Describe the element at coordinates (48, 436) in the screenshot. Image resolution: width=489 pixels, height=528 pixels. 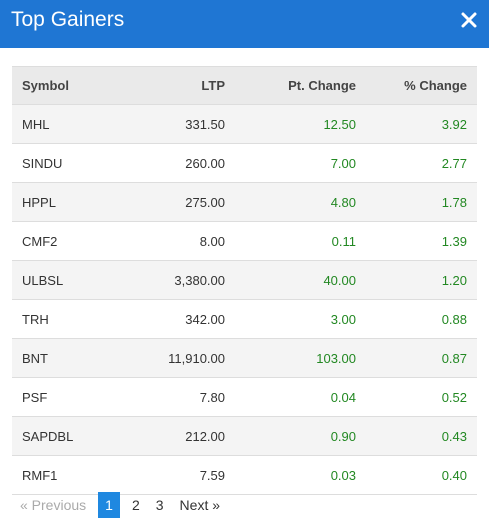
I see `cell-symbol: SAPDBL` at that location.